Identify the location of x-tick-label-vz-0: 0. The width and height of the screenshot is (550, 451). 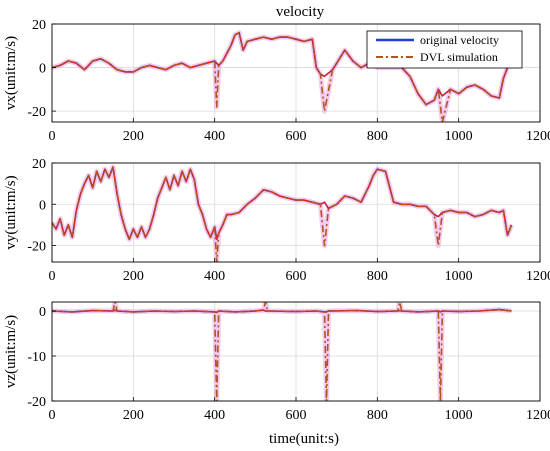
(52, 415).